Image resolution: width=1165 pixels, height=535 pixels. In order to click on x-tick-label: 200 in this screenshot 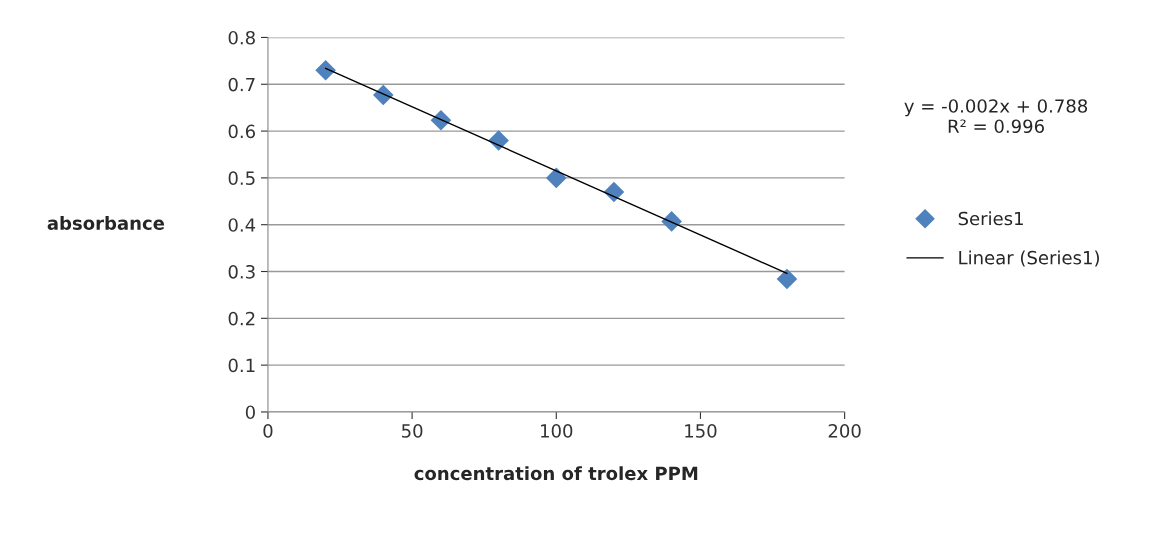, I will do `click(844, 431)`.